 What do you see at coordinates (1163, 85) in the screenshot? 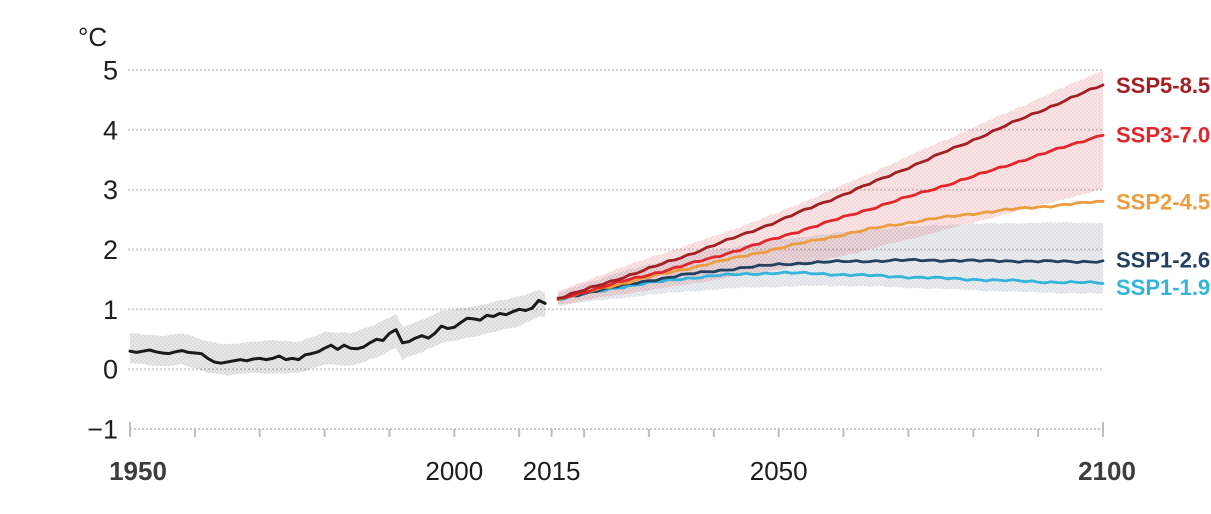
I see `scenario-label-ssp5-8.5: SSP5-8.5` at bounding box center [1163, 85].